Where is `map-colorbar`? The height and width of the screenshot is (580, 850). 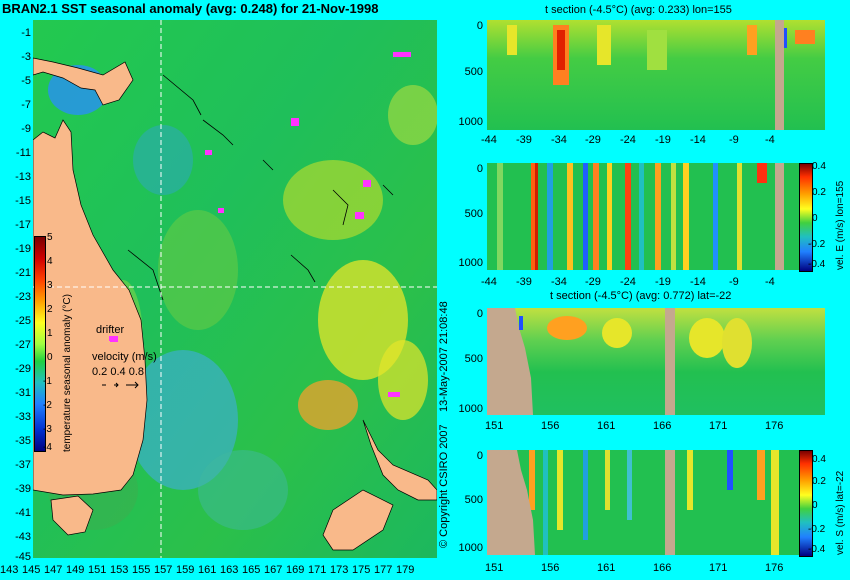
map-colorbar is located at coordinates (40, 344).